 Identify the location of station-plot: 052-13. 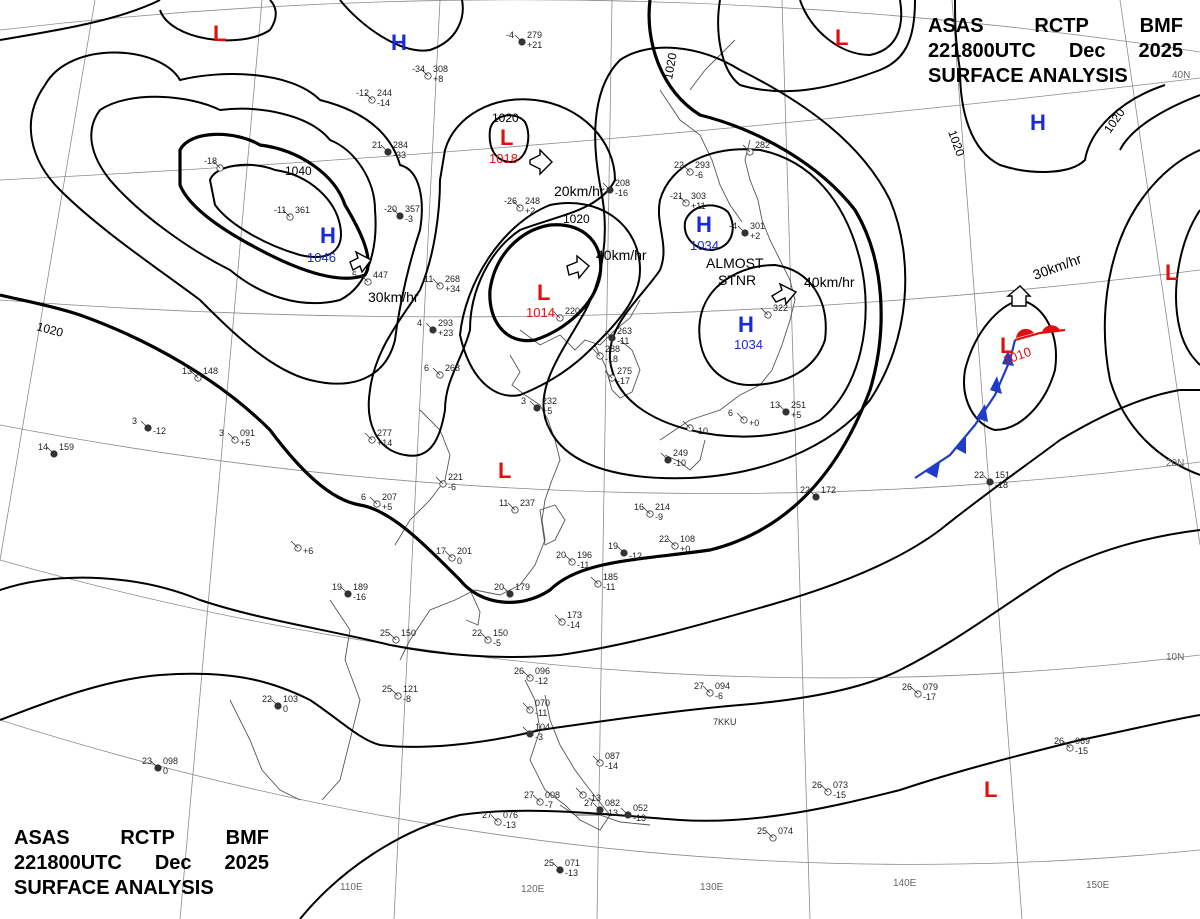
(634, 813).